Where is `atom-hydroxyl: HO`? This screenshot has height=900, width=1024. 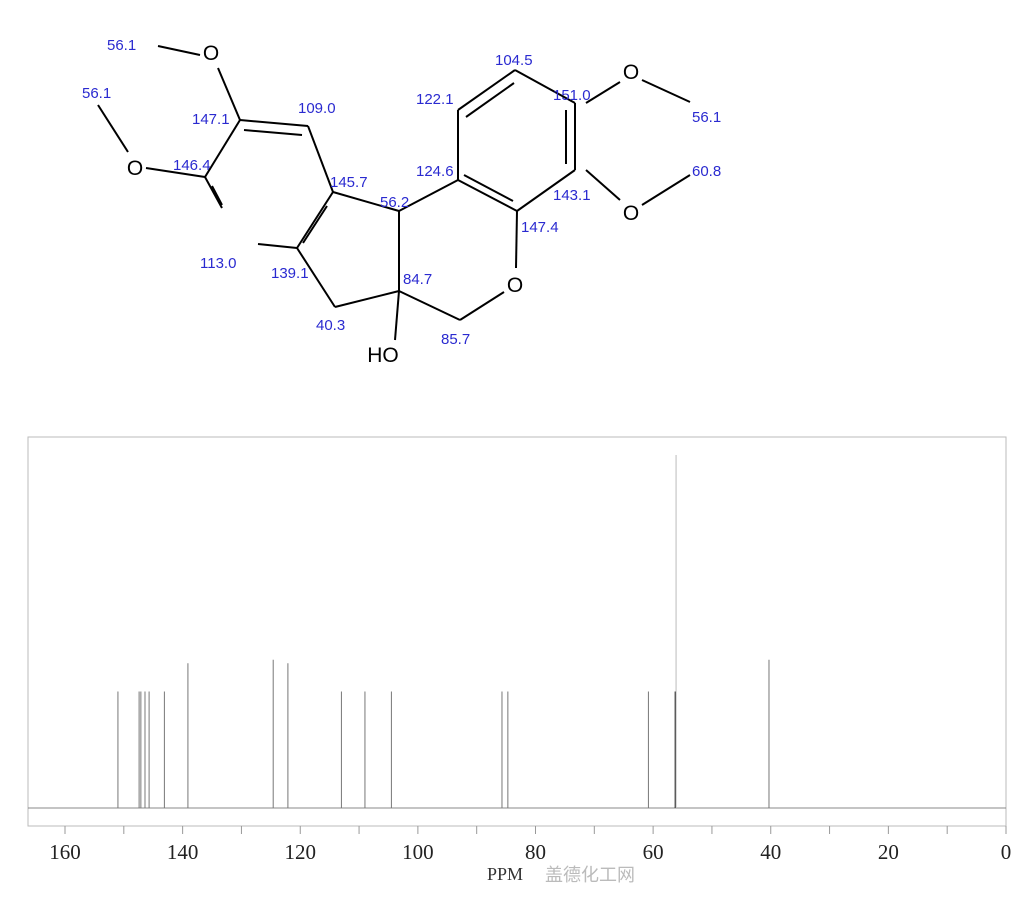 atom-hydroxyl: HO is located at coordinates (383, 355).